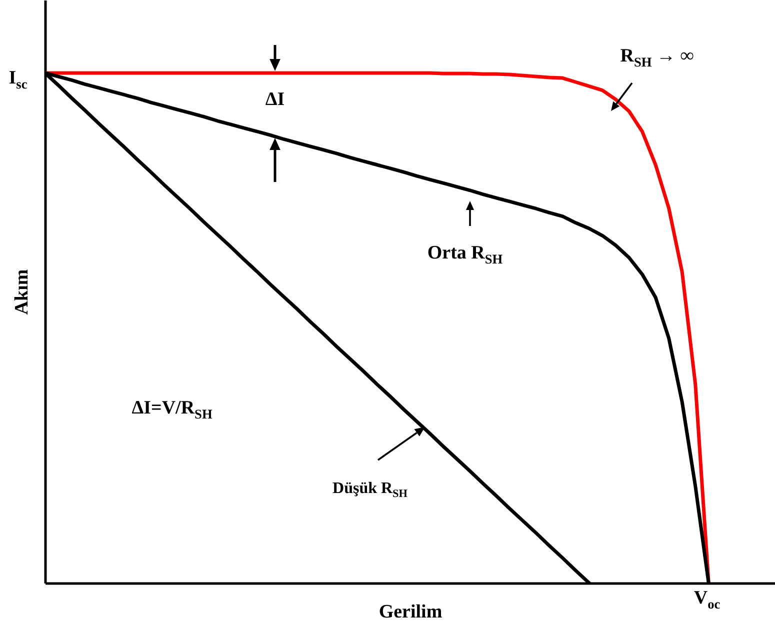 This screenshot has height=628, width=775. Describe the element at coordinates (370, 490) in the screenshot. I see `annotation: Düşük R$_{SH}$` at that location.